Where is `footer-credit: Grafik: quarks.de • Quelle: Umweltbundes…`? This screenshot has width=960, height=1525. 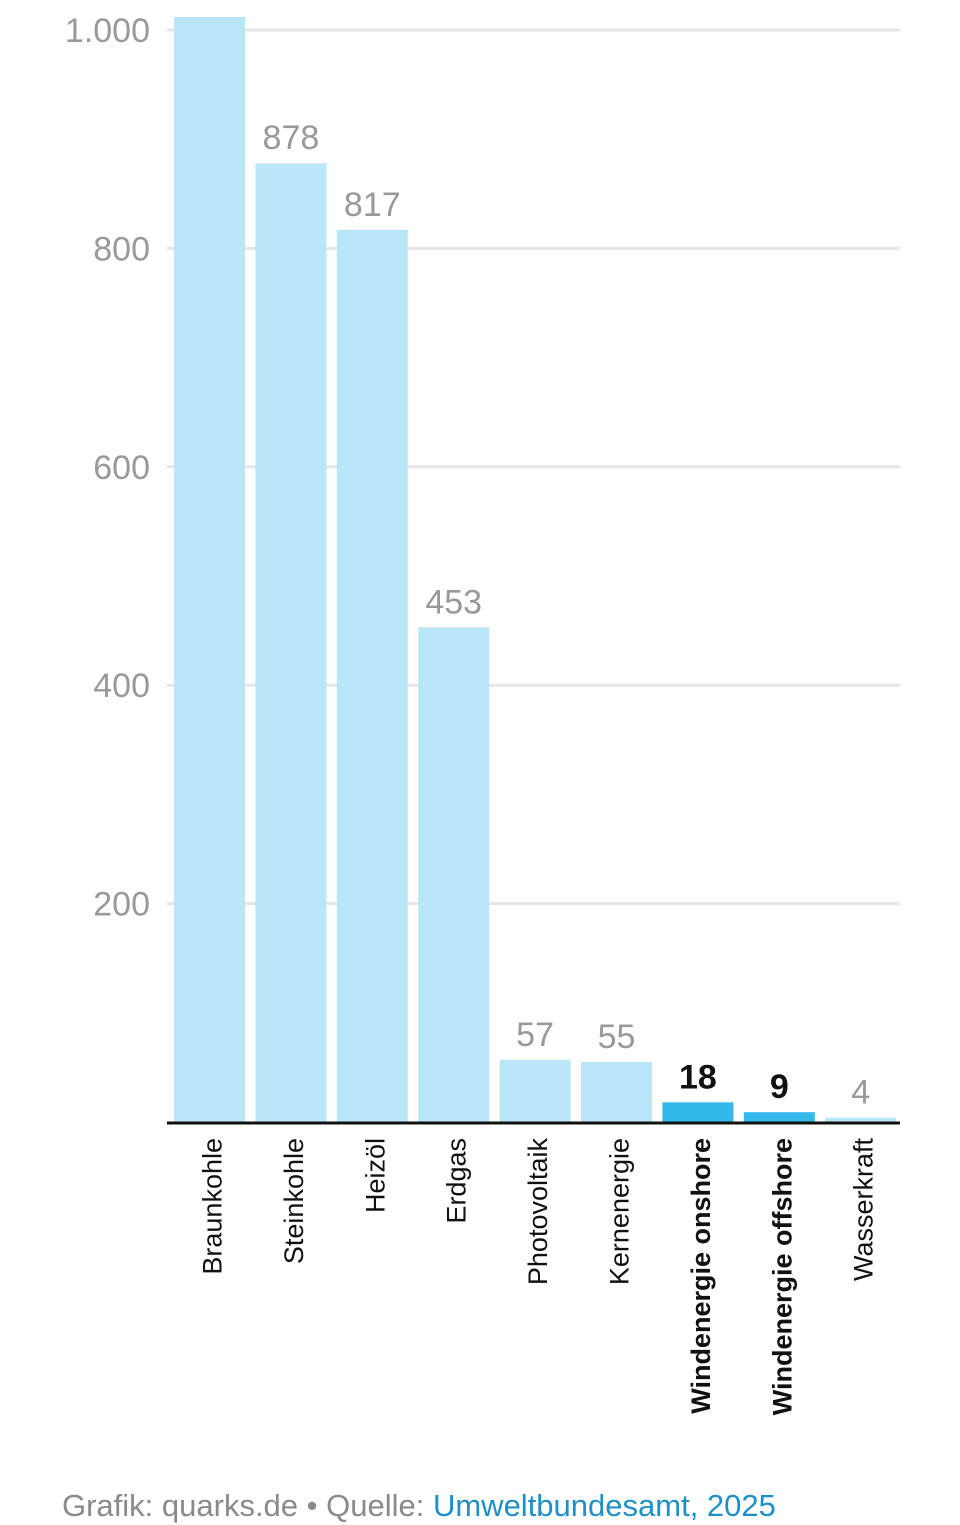 footer-credit: Grafik: quarks.de • Quelle: Umweltbundes… is located at coordinates (419, 1506).